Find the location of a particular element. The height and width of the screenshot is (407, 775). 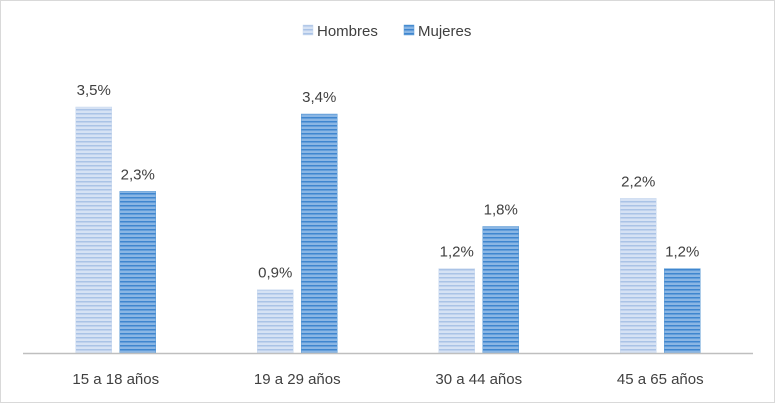

legend-label-mujeres: Mujeres is located at coordinates (444, 31).